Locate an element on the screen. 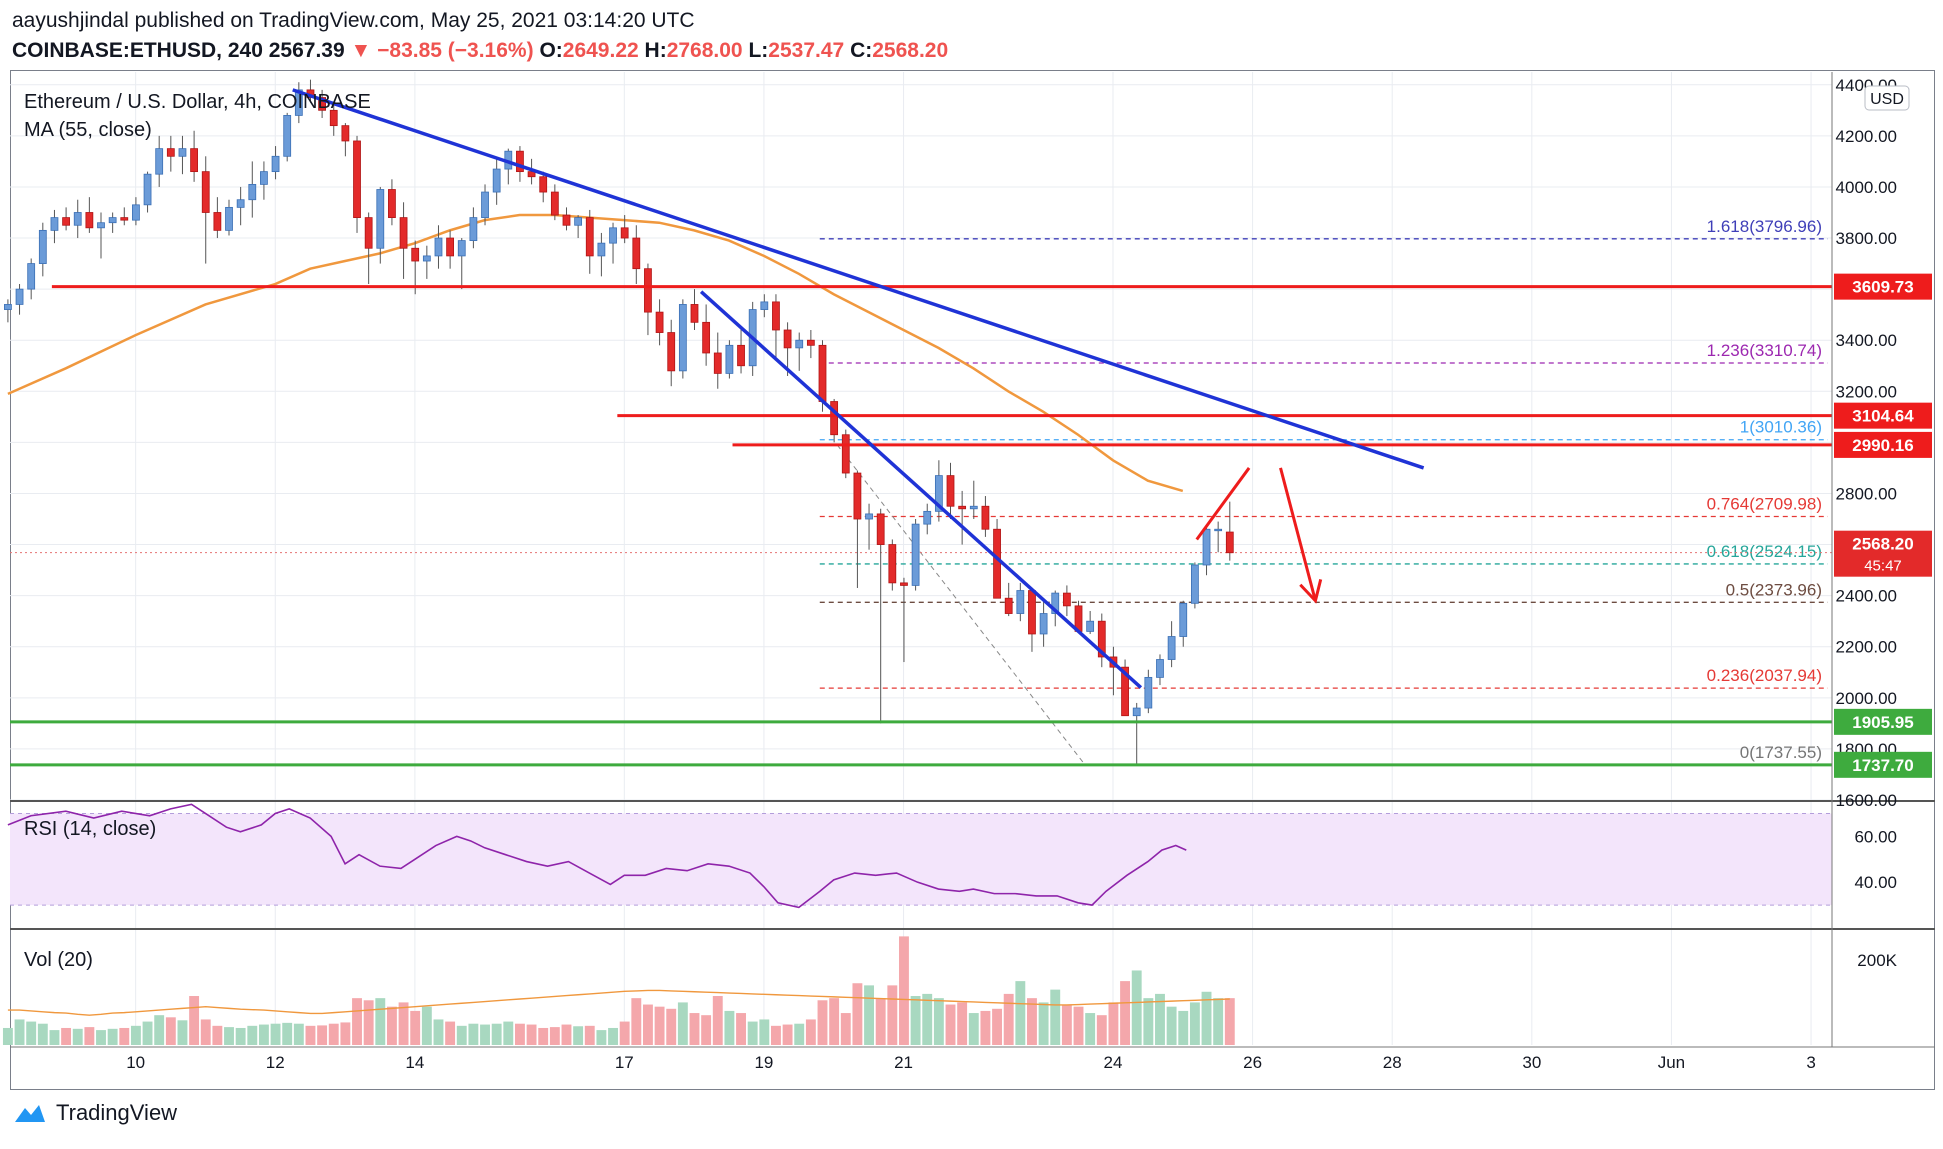 This screenshot has height=1149, width=1943. open-value: 2649.22 is located at coordinates (600, 50).